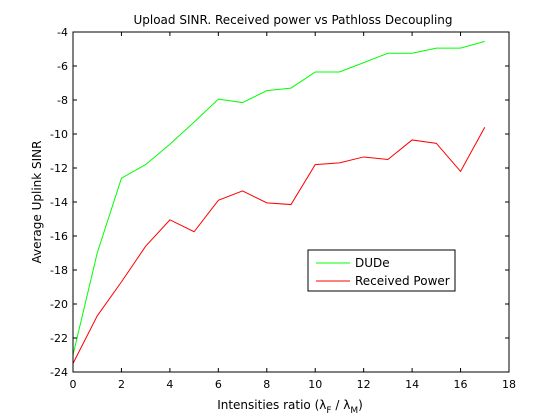  I want to click on legend-box, so click(381, 270).